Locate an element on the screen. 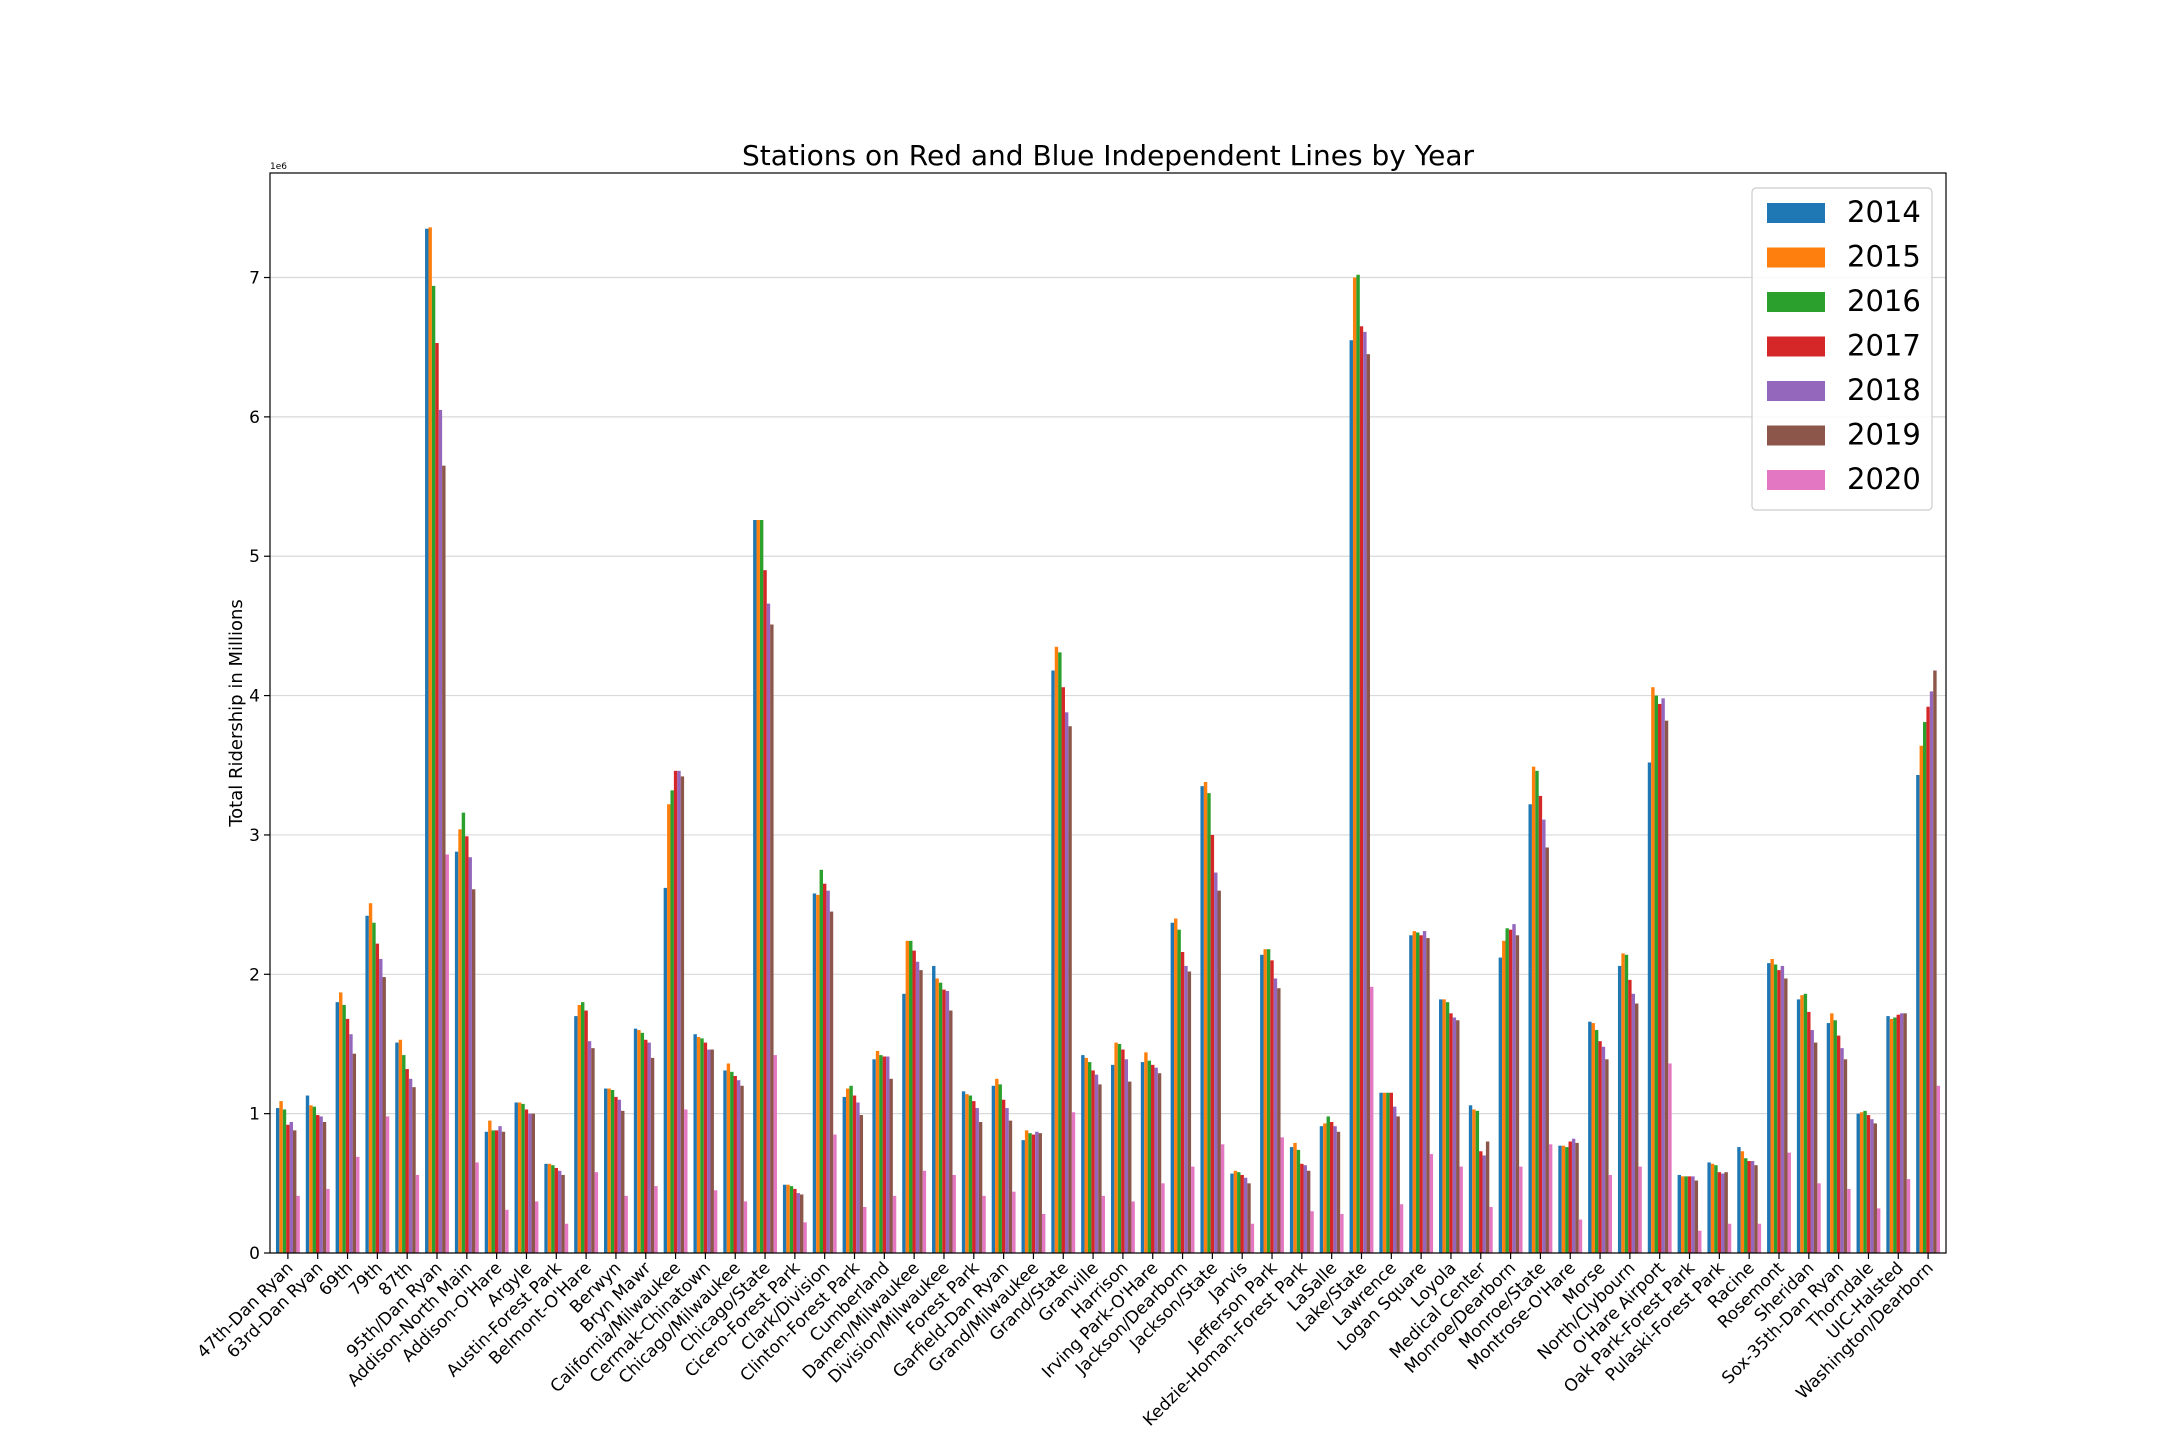 The image size is (2160, 1440). y-tick-label: 5 is located at coordinates (254, 557).